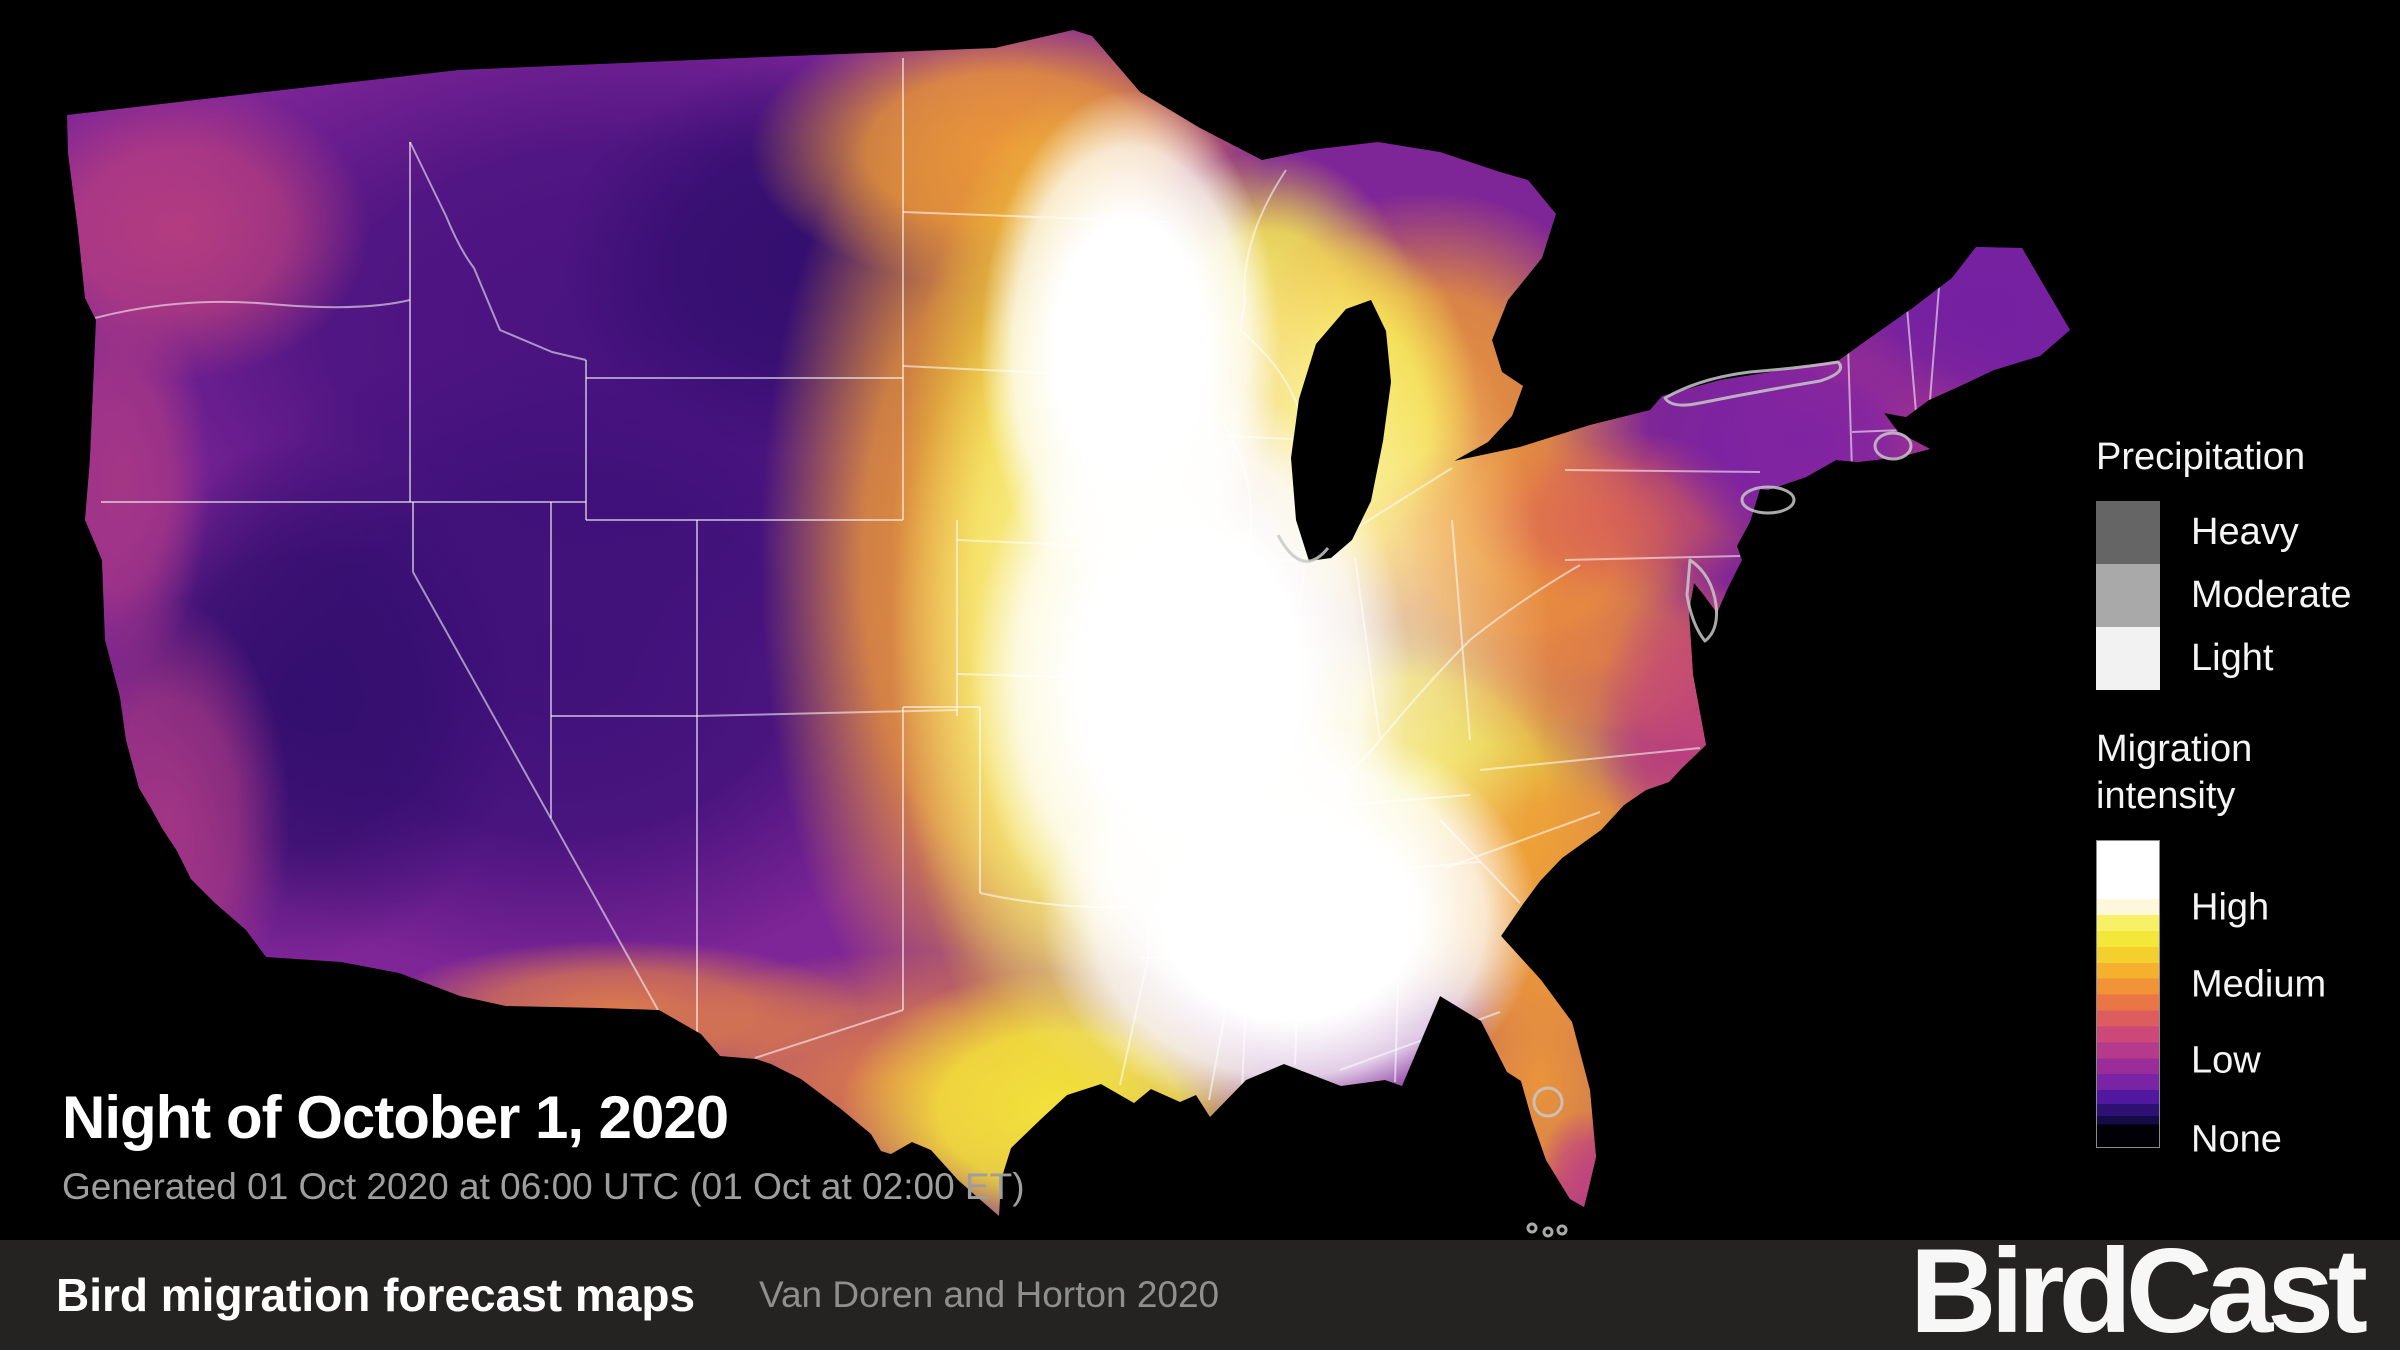  I want to click on migration-title-line1: Migration, so click(2174, 749).